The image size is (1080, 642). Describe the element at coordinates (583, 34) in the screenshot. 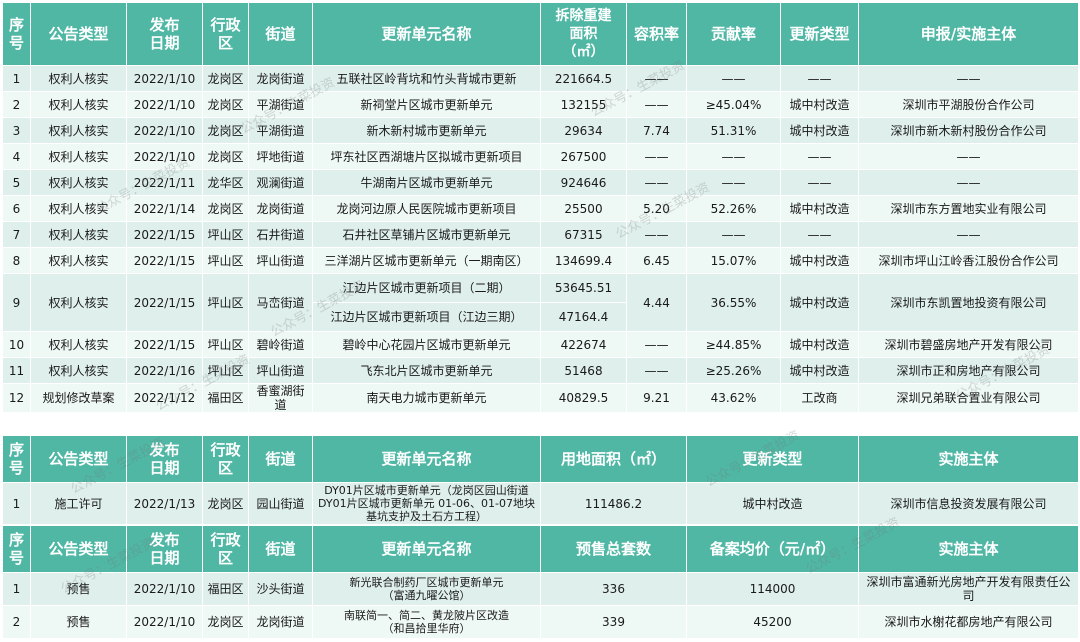

I see `header-area: 拆除重建 面积 （㎡）` at that location.